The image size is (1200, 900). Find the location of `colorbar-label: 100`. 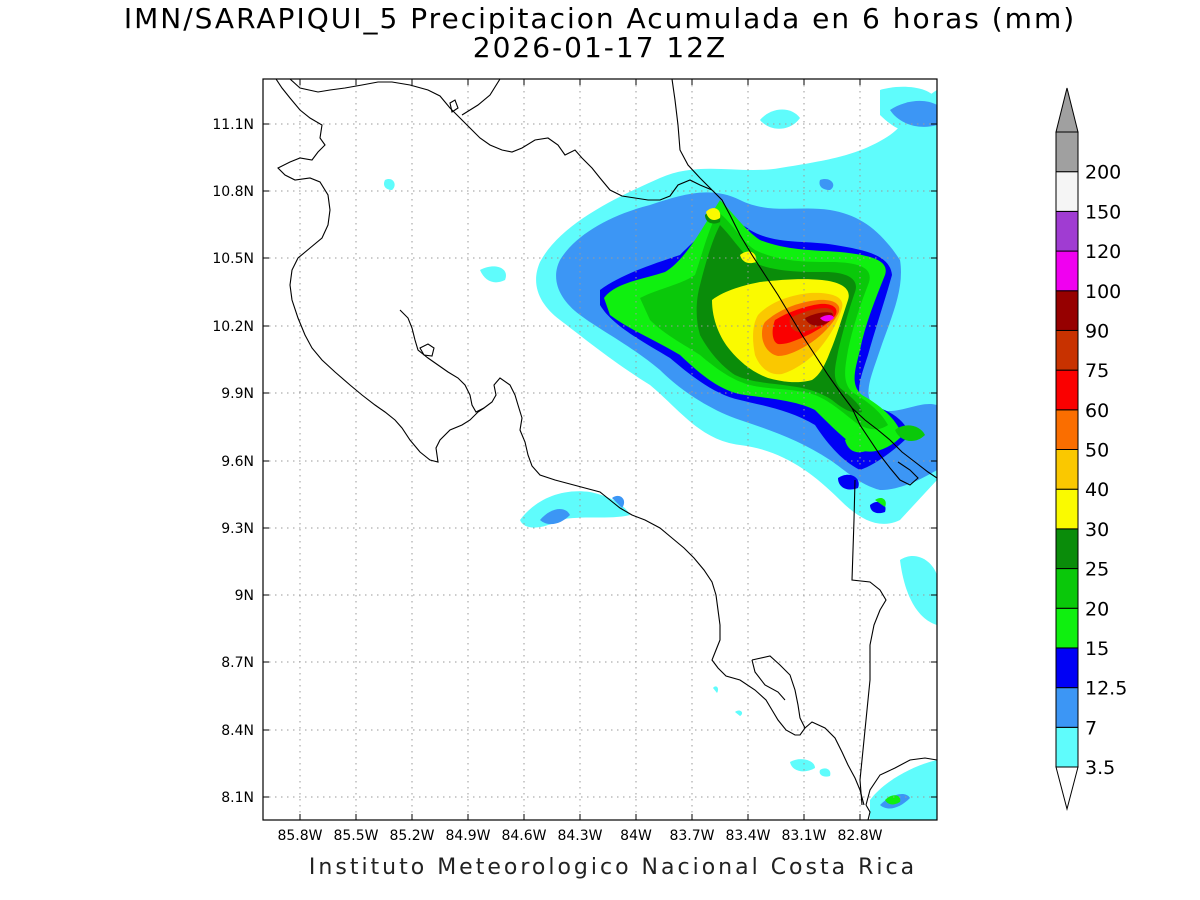

colorbar-label: 100 is located at coordinates (1103, 292).